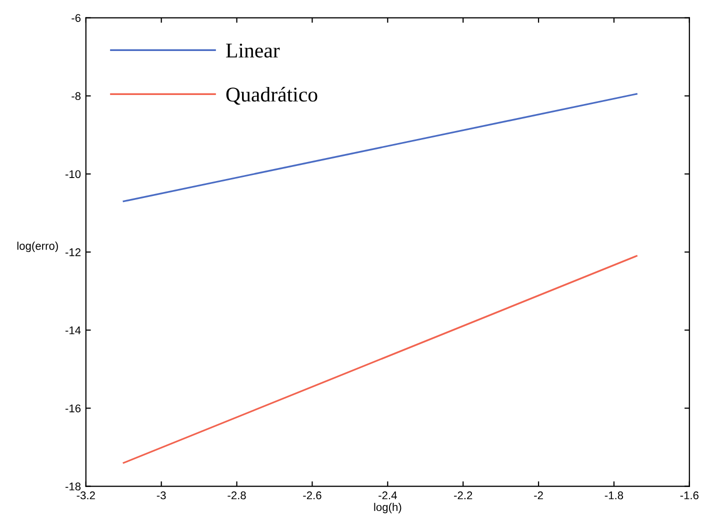 The image size is (710, 524). I want to click on x-tick-label: -2.4, so click(387, 495).